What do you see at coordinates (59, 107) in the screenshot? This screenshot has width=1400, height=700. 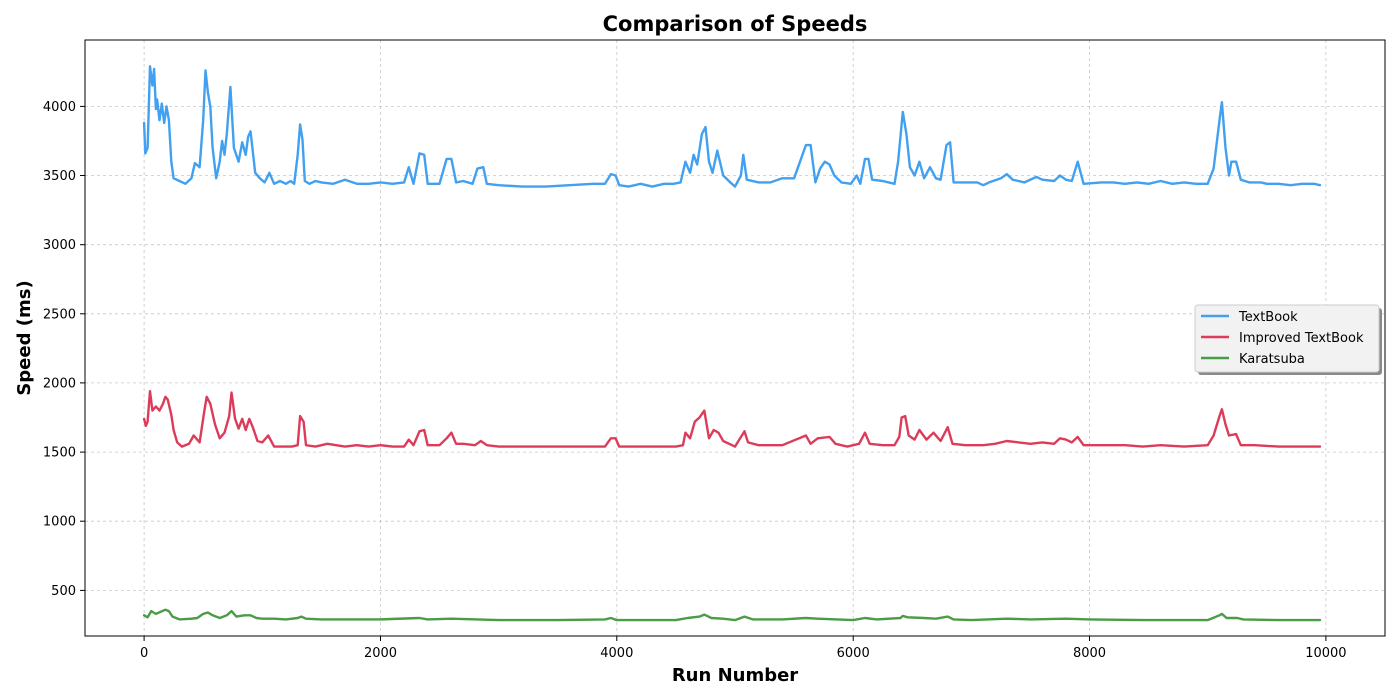 I see `y-tick-label: 4000` at bounding box center [59, 107].